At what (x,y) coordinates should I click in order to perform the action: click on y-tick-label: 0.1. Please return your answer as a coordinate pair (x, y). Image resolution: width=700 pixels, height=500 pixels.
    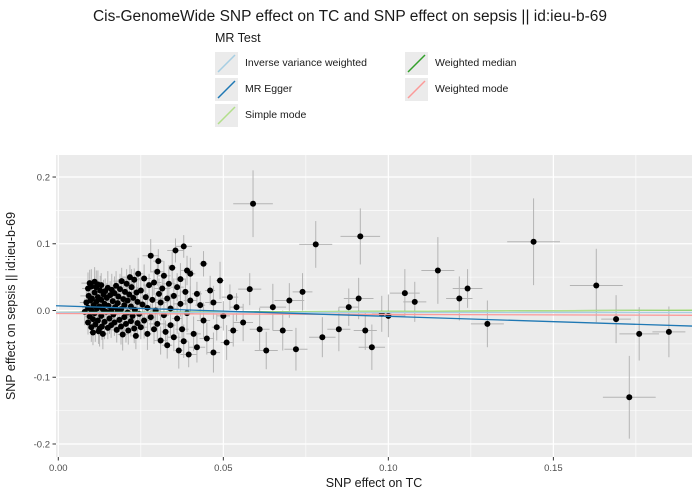
    Looking at the image, I should click on (43, 244).